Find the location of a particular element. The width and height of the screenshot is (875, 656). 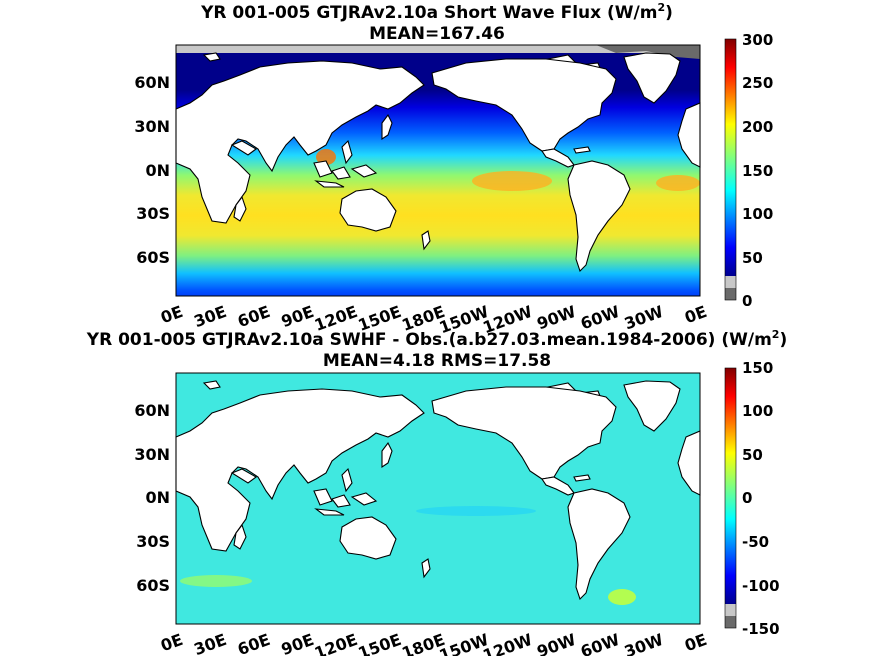

panel-1-colorbar: 300 250 200 150 100 50 0 is located at coordinates (748, 170).